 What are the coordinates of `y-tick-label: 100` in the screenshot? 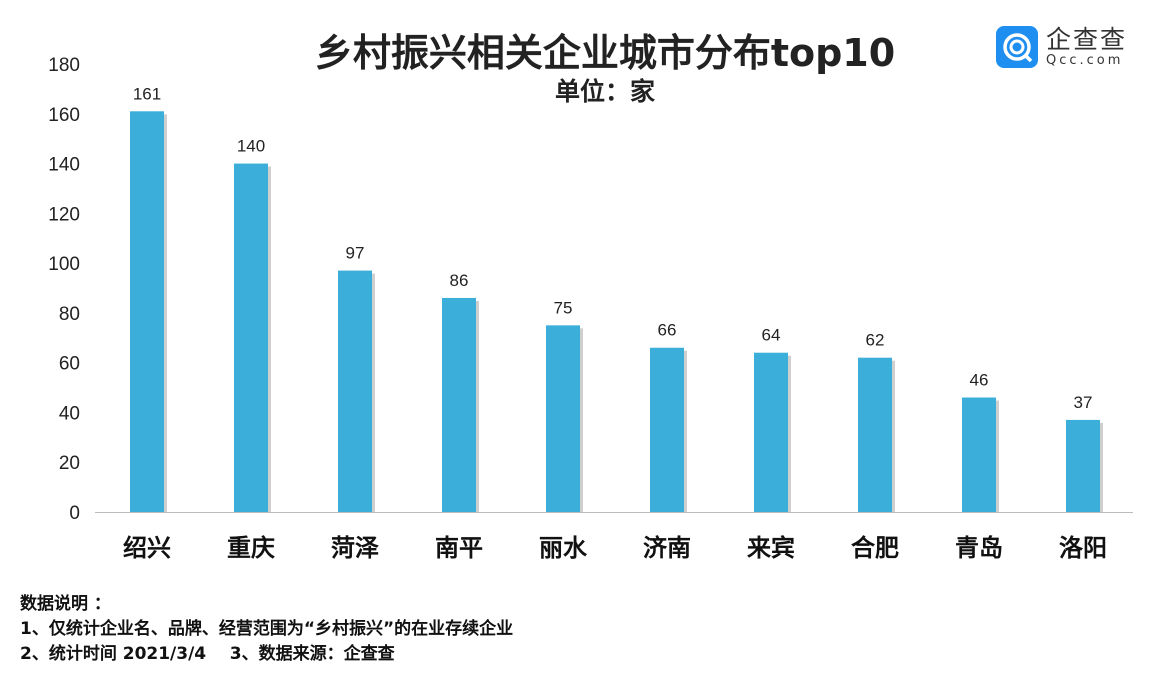 It's located at (64, 264).